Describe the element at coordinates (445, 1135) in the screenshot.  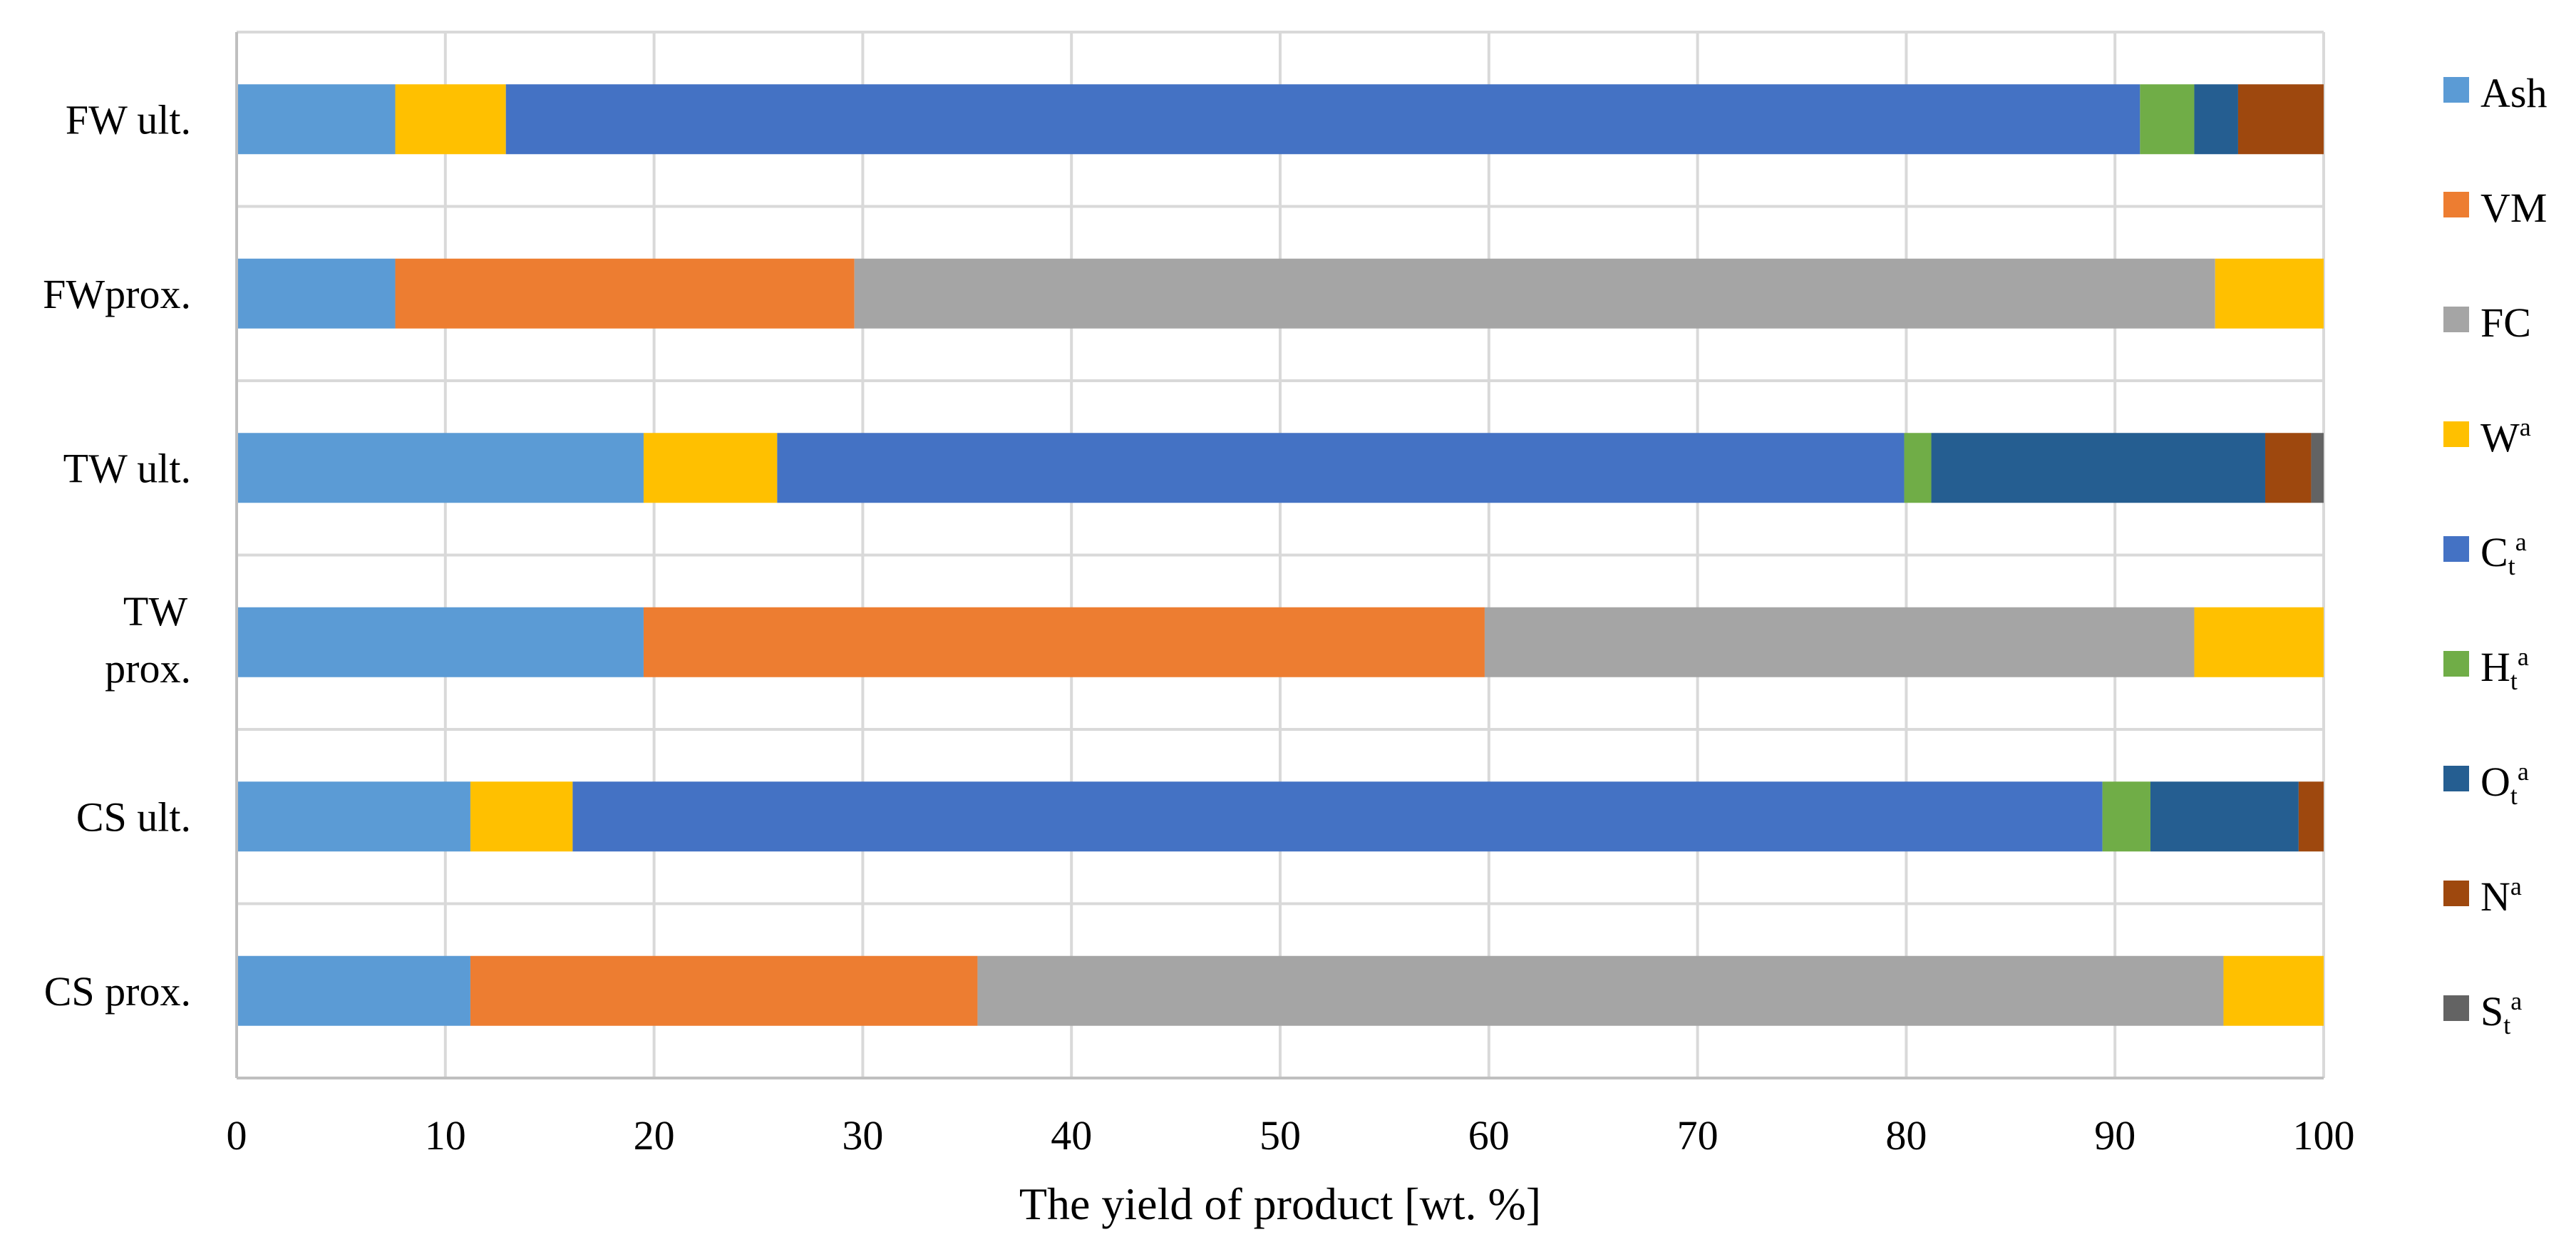
I see `x-tick-label: 10` at that location.